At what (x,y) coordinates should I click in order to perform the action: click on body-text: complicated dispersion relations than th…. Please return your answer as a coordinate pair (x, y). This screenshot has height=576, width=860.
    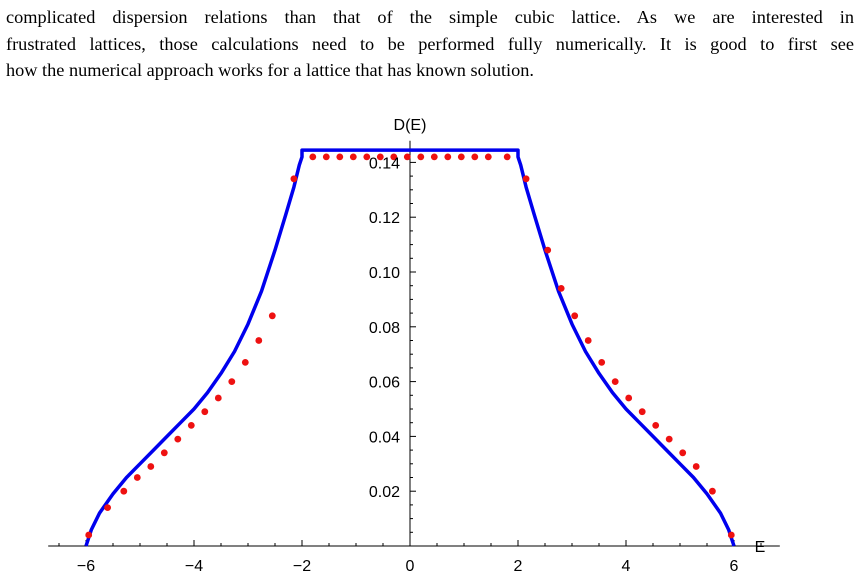
    Looking at the image, I should click on (430, 44).